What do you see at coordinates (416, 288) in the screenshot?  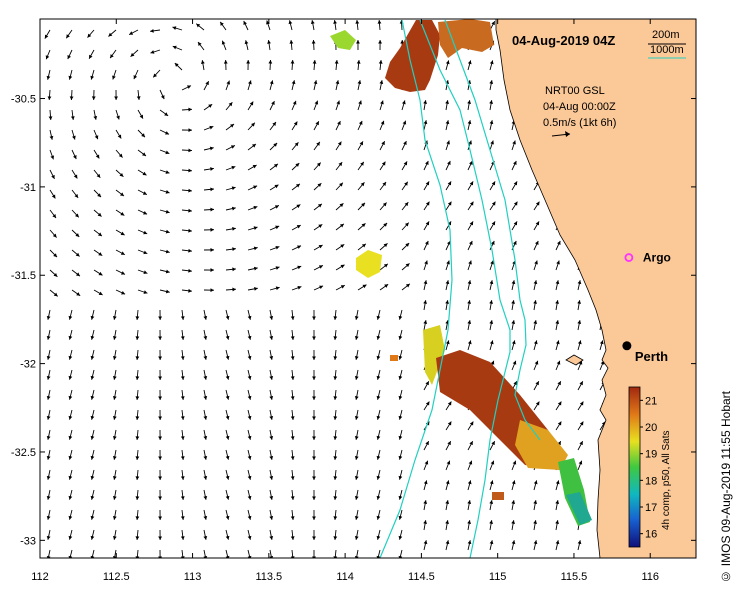 I see `isobath-1000m` at bounding box center [416, 288].